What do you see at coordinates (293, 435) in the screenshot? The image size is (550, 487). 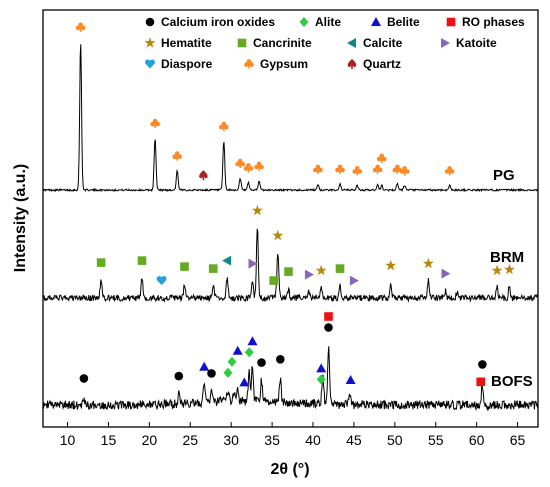 I see `x-axis: 10 15 20 25 30 35 40 45 50 55 60 65` at bounding box center [293, 435].